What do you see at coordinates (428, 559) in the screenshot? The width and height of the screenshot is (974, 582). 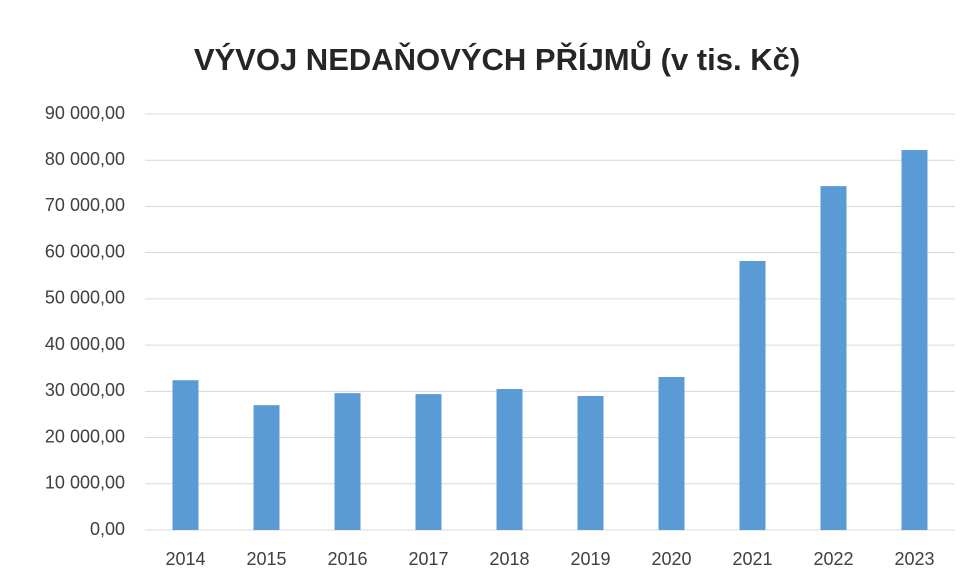 I see `x-tick-label: 2017` at bounding box center [428, 559].